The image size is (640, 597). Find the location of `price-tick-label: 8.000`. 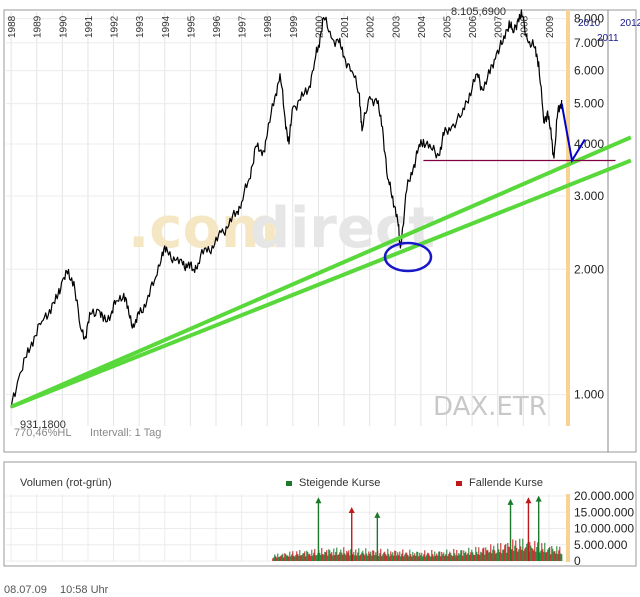

price-tick-label: 8.000 is located at coordinates (589, 19).